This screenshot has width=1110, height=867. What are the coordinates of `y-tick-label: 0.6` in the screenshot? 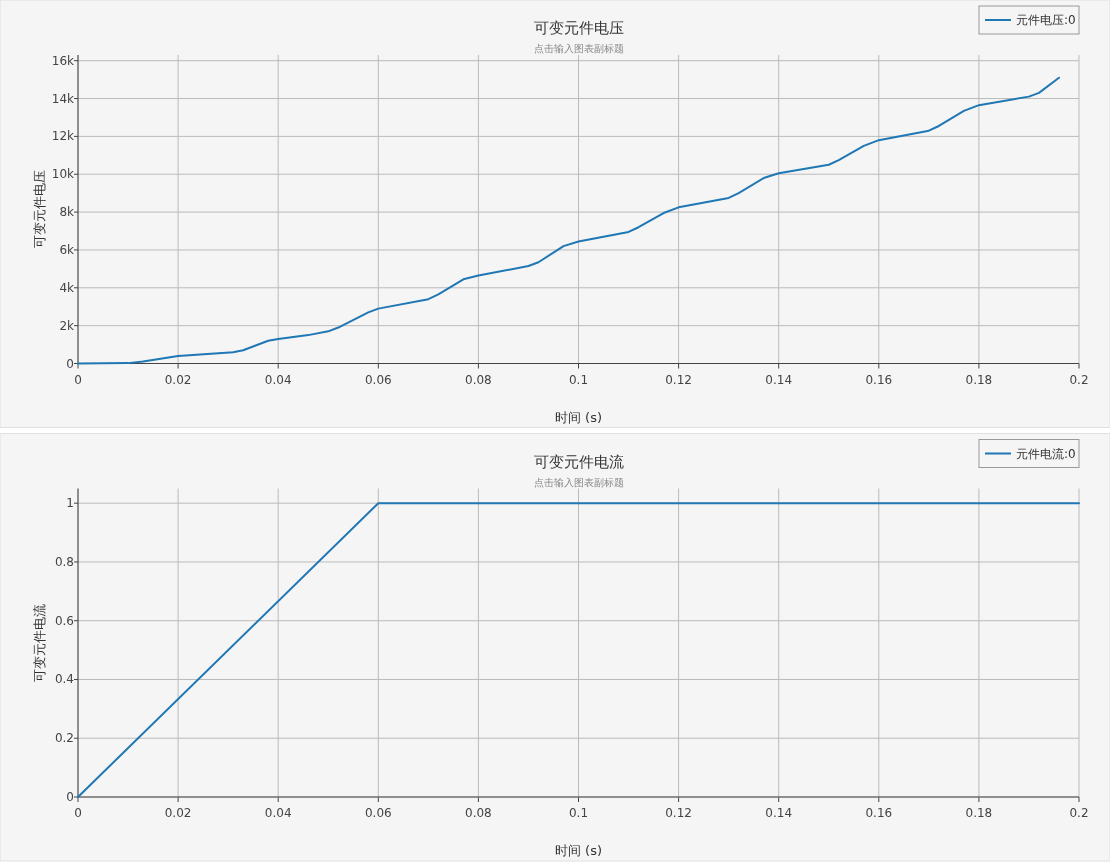 It's located at (64, 620).